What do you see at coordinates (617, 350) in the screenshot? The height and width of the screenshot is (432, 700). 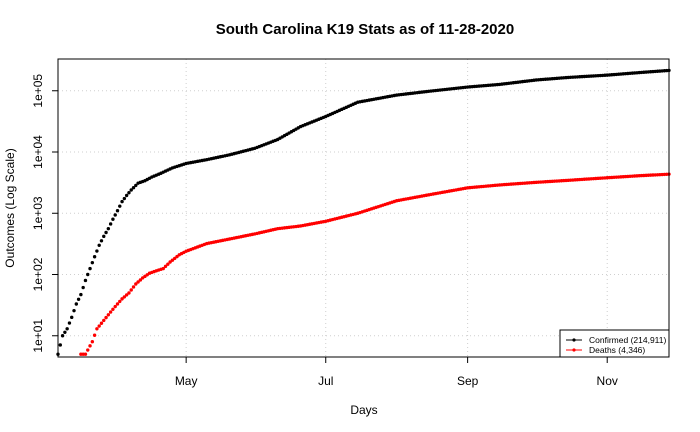 I see `legend-label-deaths: Deaths (4,346)` at bounding box center [617, 350].